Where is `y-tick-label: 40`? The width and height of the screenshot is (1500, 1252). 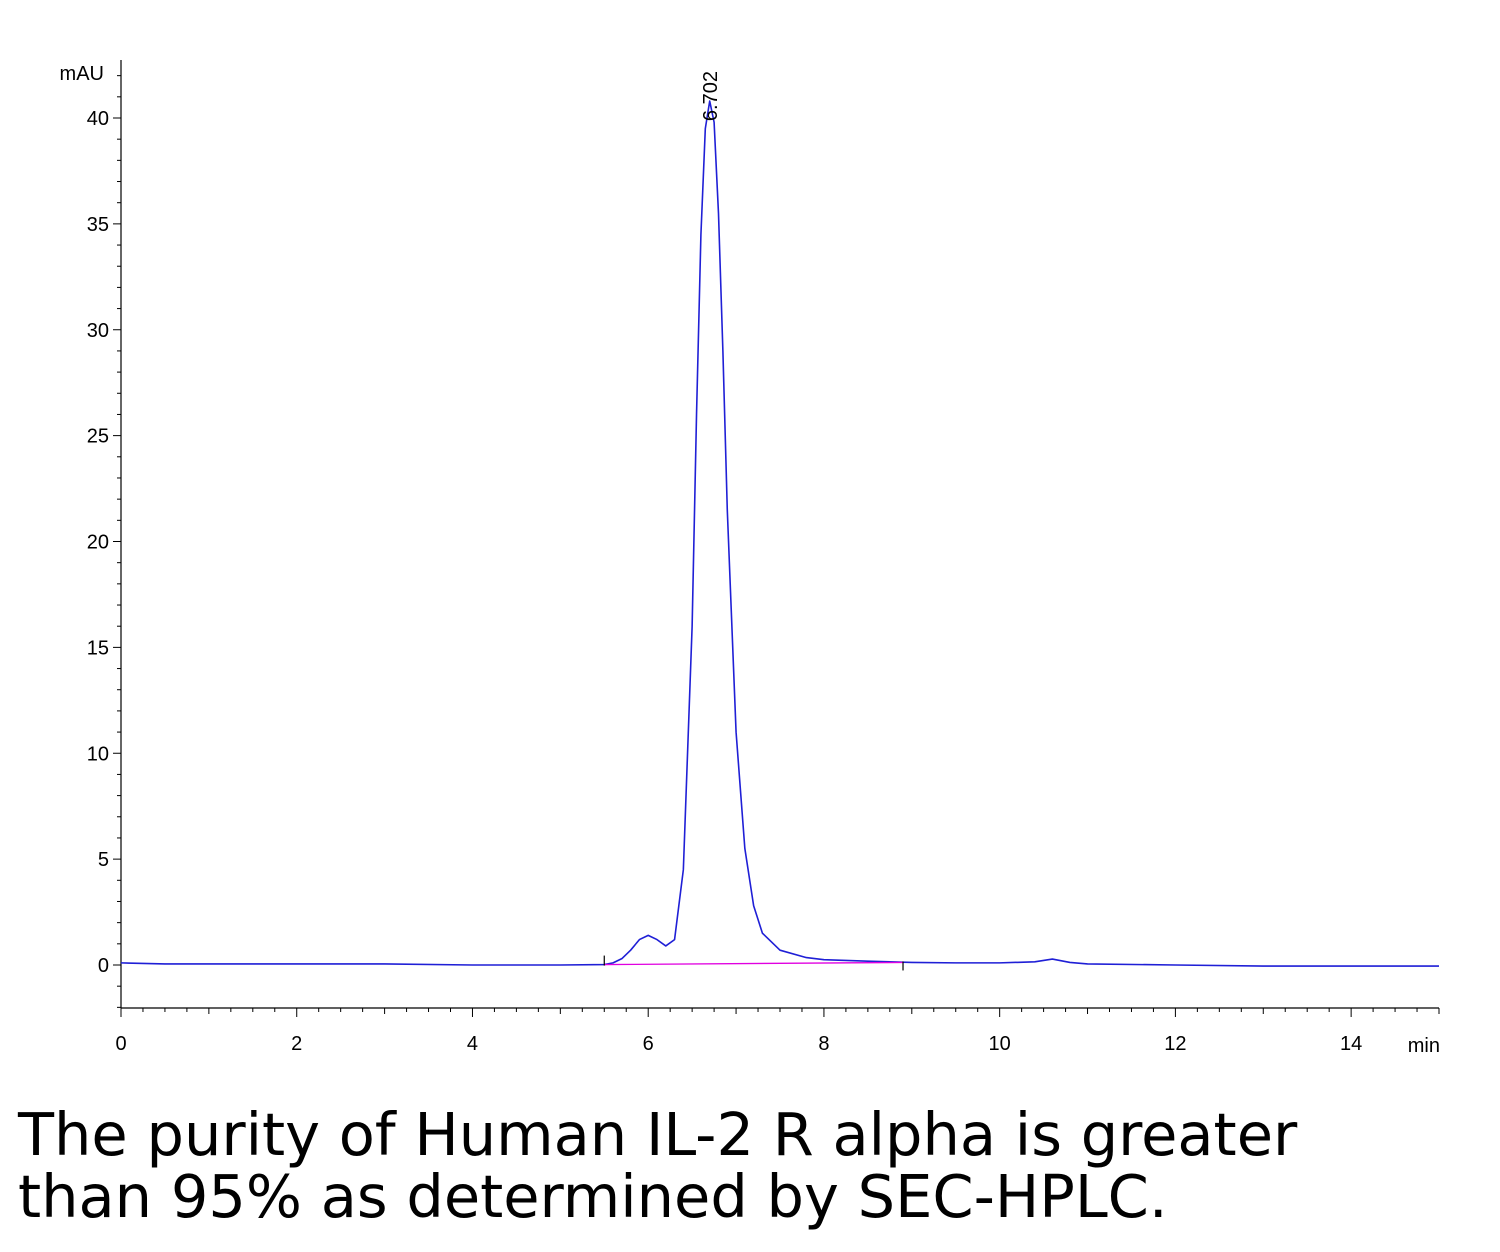 y-tick-label: 40 is located at coordinates (98, 119).